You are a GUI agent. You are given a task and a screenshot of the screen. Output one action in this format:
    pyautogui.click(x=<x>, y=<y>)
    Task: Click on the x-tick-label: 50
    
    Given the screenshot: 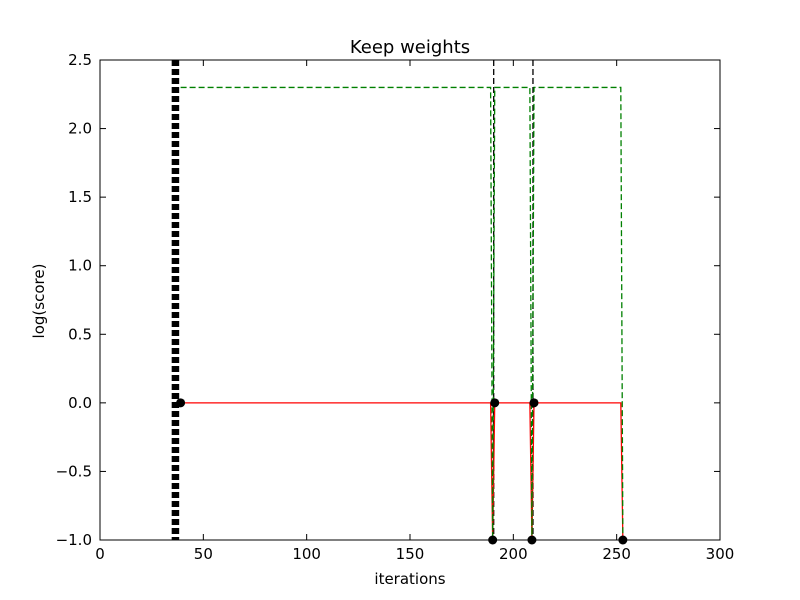 What is the action you would take?
    pyautogui.click(x=203, y=554)
    